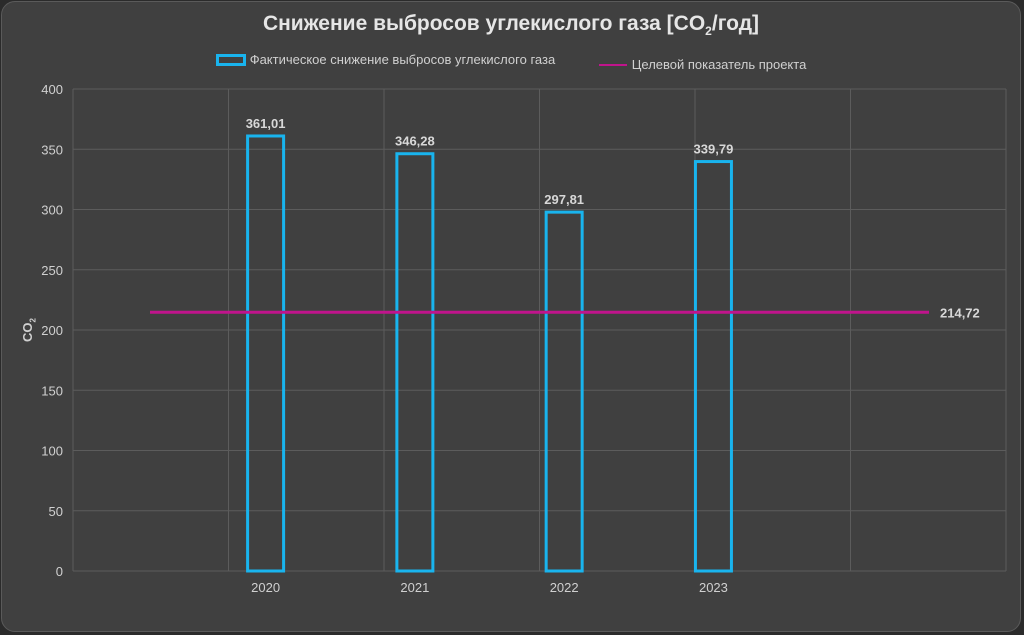  Describe the element at coordinates (52, 390) in the screenshot. I see `y-tick-label-3: 150` at that location.